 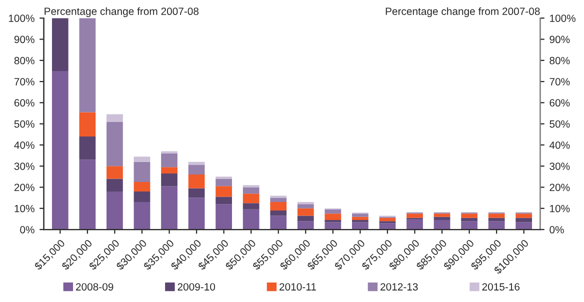 I want to click on y2-tick-label: 20%, so click(x=560, y=188).